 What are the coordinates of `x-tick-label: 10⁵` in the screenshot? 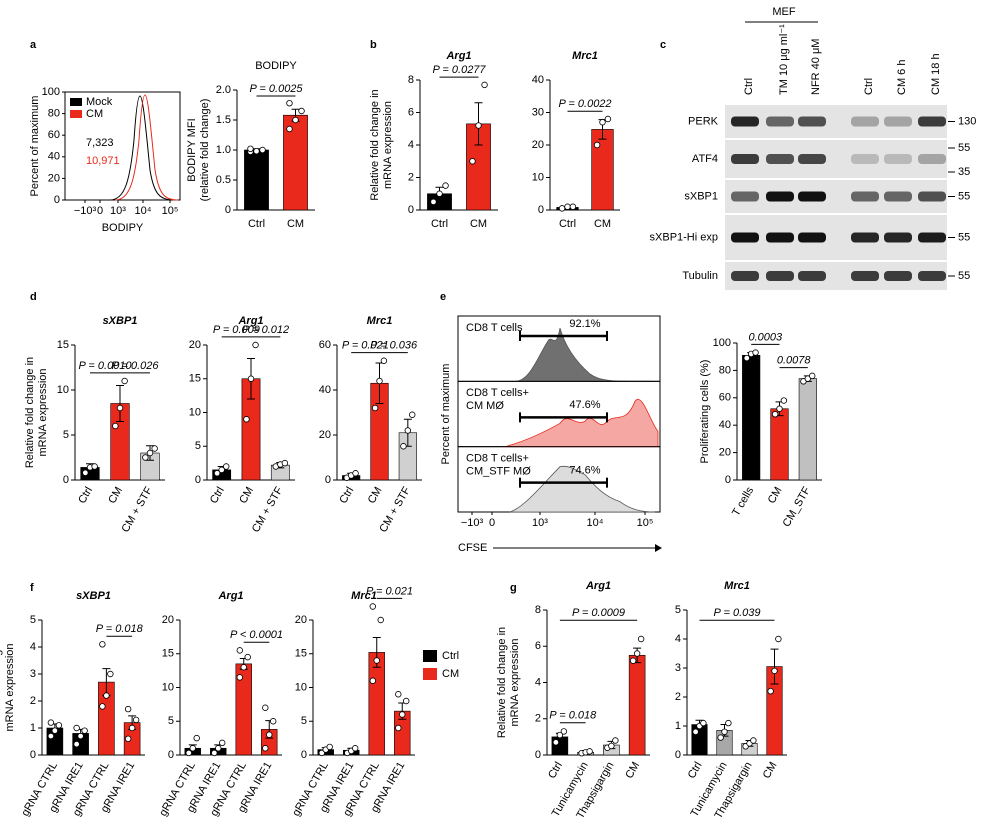 It's located at (645, 523).